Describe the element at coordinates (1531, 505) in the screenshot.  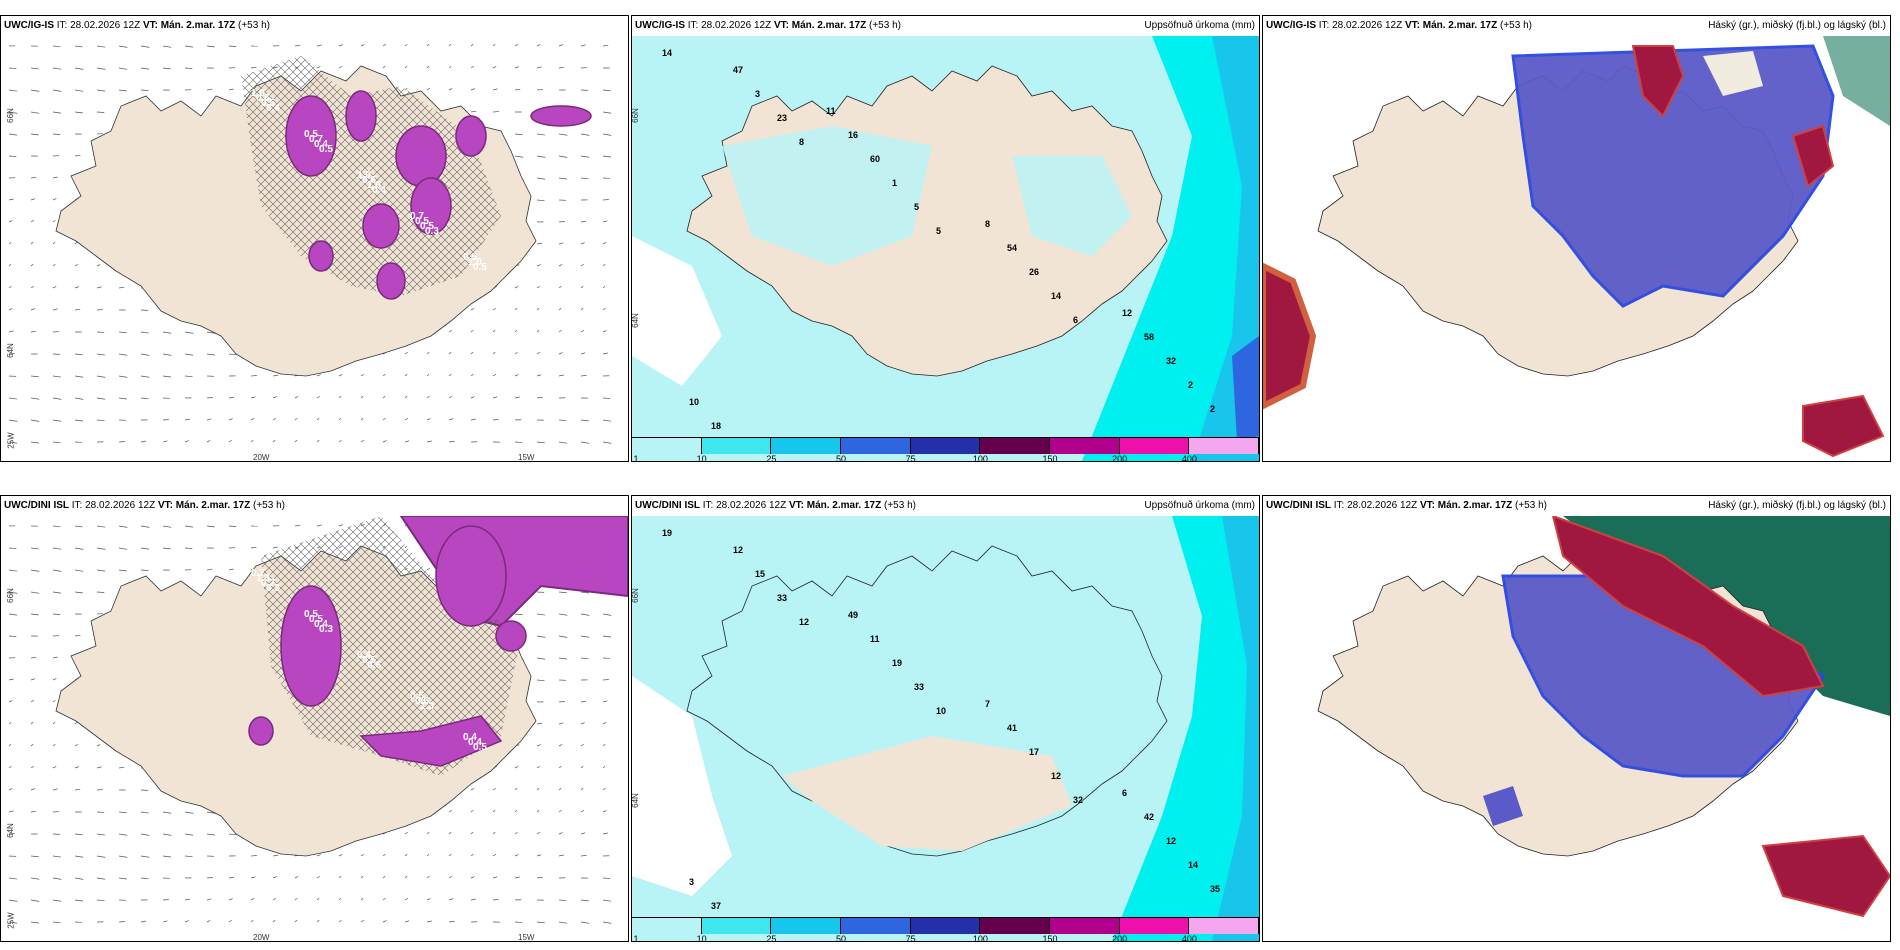
I see `lead-time: (+53 h)` at that location.